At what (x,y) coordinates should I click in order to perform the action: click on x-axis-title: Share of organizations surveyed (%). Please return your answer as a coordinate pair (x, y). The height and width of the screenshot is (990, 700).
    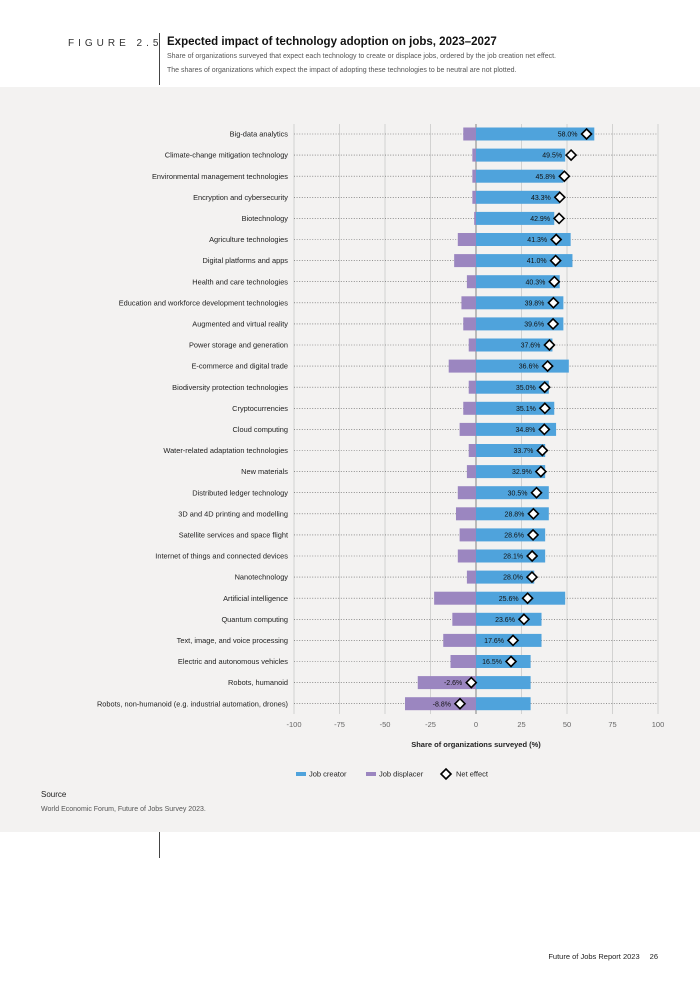
    Looking at the image, I should click on (476, 744).